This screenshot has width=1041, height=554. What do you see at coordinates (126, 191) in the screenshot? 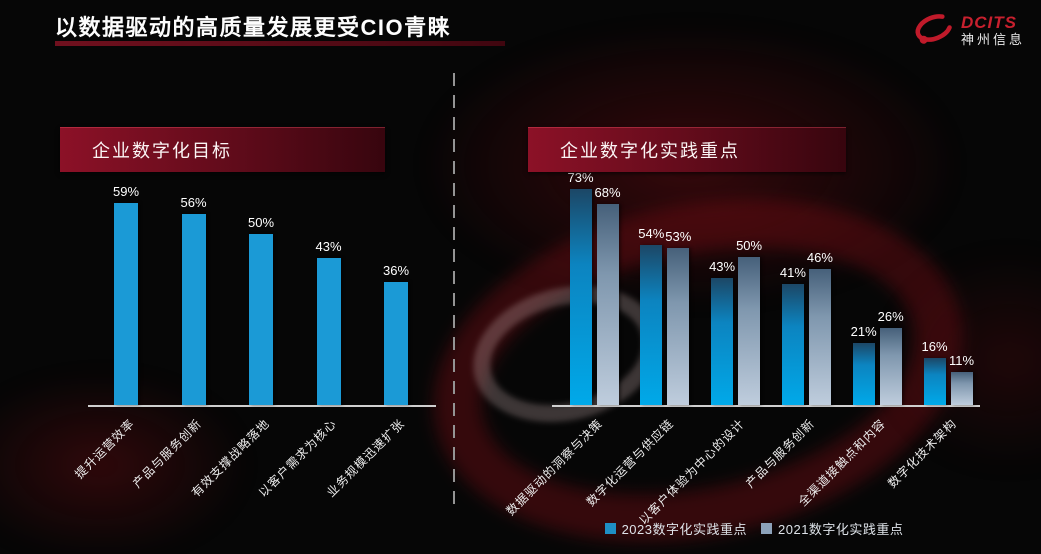
I see `bar-value-label: 59%` at bounding box center [126, 191].